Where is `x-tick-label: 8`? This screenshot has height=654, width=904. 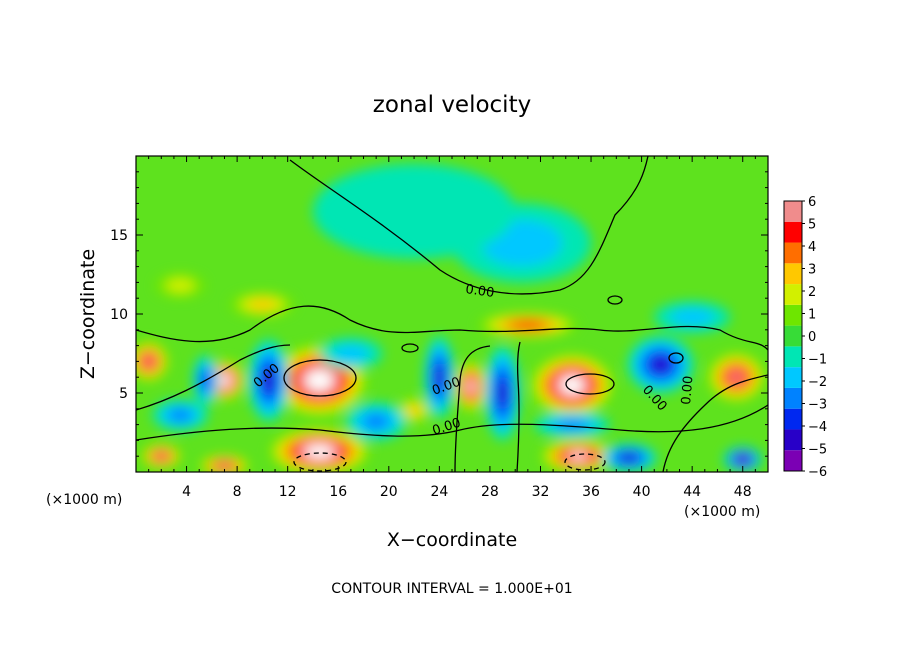
x-tick-label: 8 is located at coordinates (237, 492).